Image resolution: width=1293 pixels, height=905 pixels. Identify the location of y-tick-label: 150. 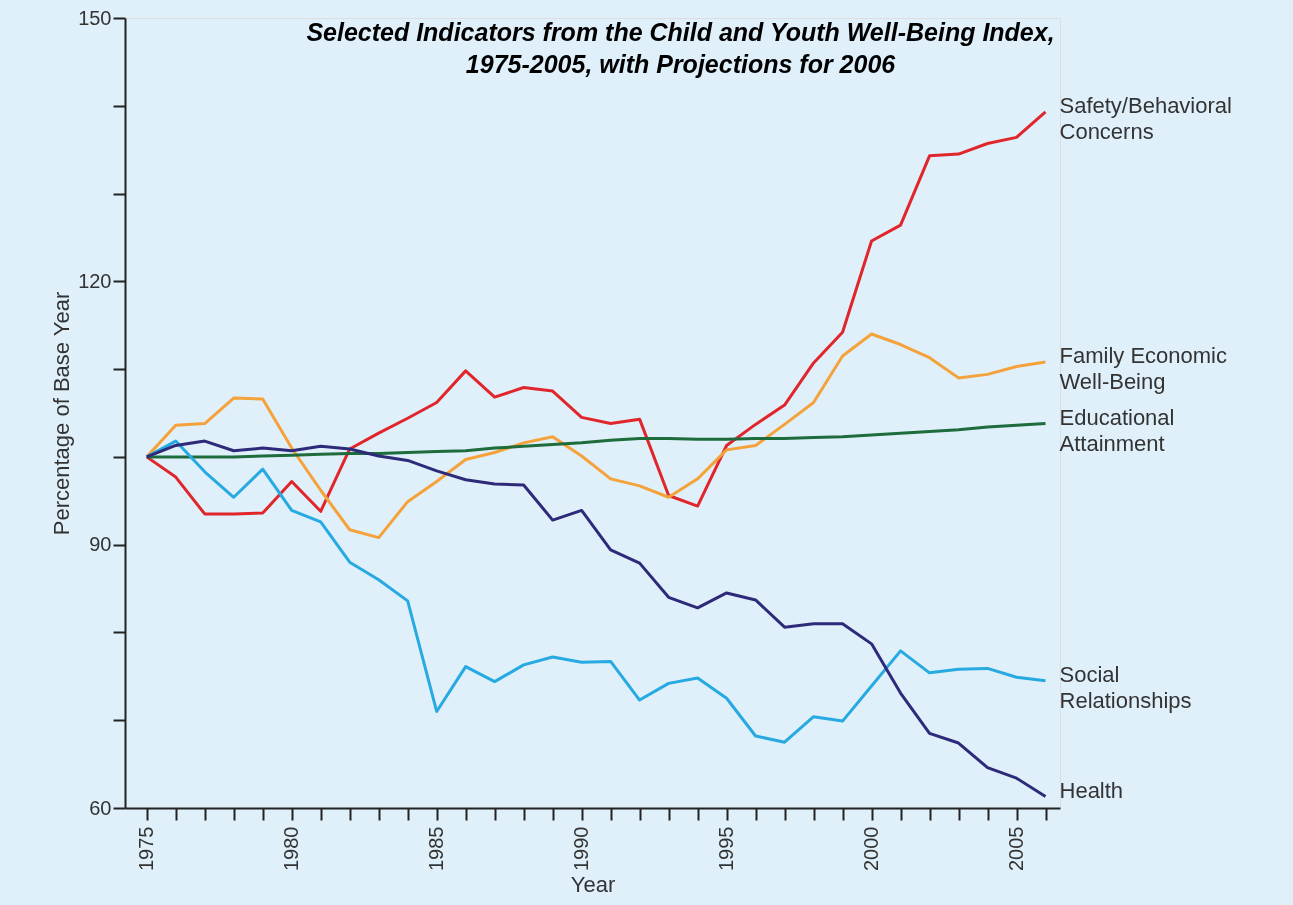
(95, 17).